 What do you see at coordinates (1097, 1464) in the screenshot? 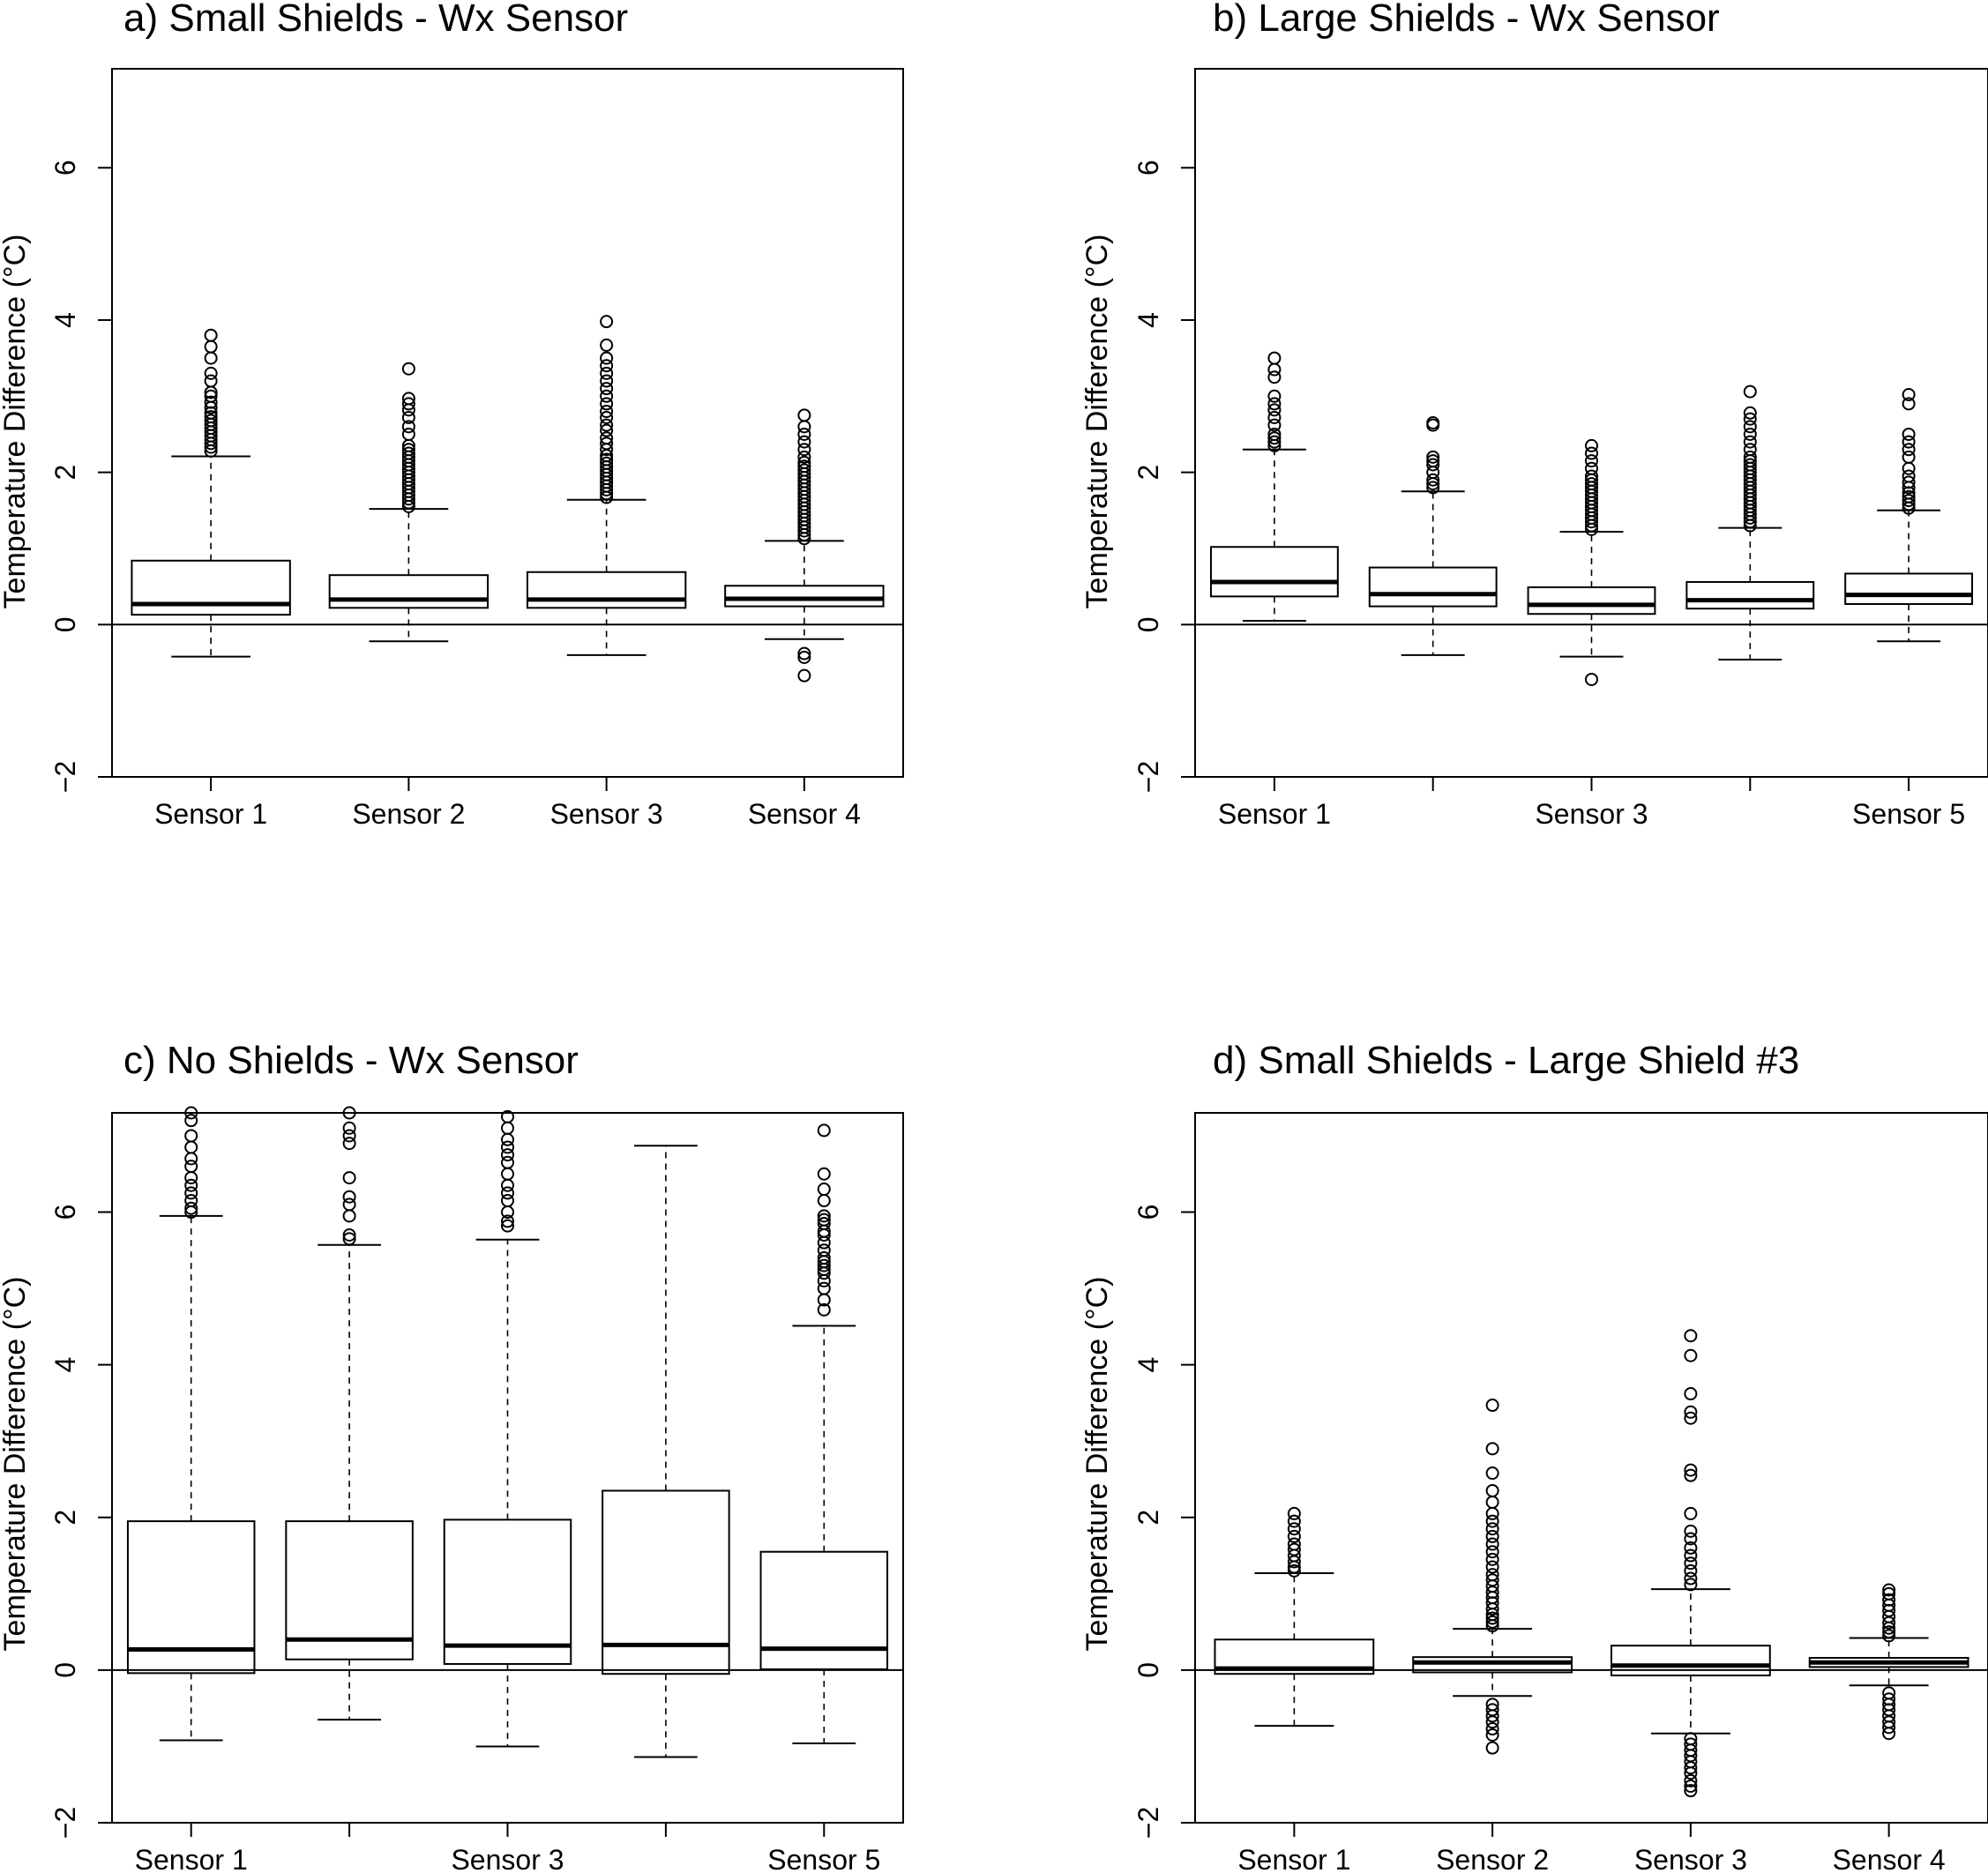
I see `y-axis-label: Temperature Difference (°C)` at bounding box center [1097, 1464].